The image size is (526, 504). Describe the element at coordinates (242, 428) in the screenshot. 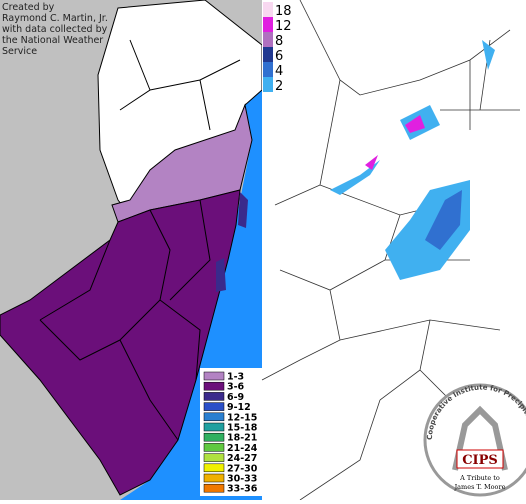

I see `legend-label: 15-18` at that location.